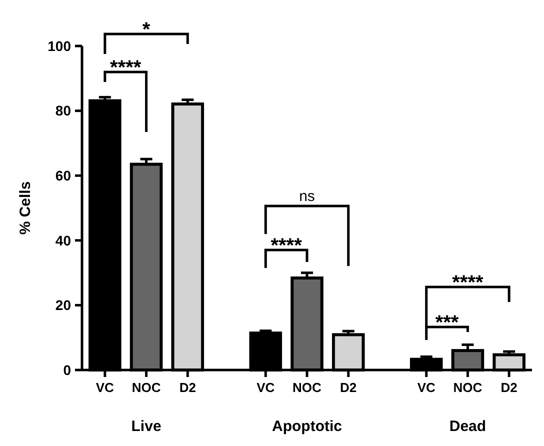 The width and height of the screenshot is (544, 446). Describe the element at coordinates (467, 426) in the screenshot. I see `x-tick-label: Dead` at that location.